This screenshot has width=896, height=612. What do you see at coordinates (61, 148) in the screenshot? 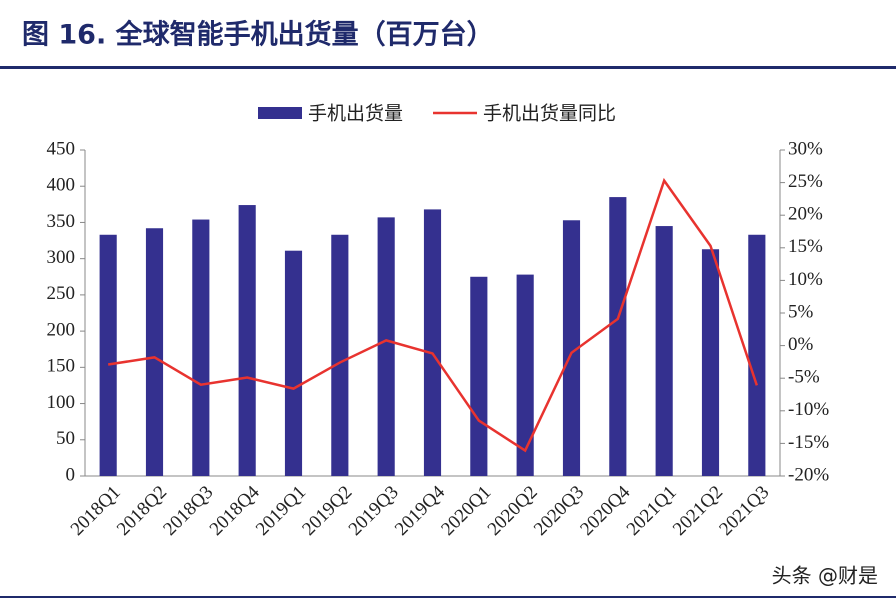
I see `y-tick-label: 450` at bounding box center [61, 148].